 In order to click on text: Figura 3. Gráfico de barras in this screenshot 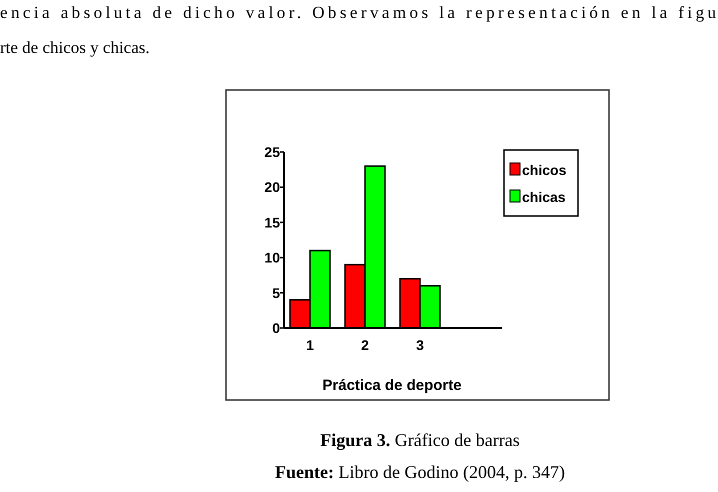, I will do `click(420, 440)`.